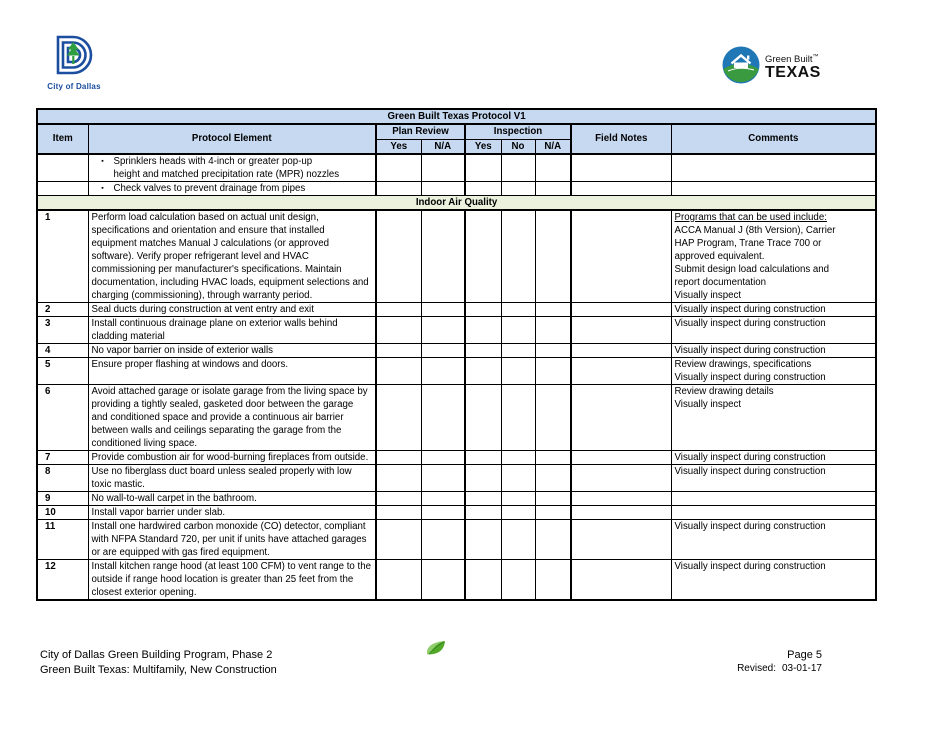  I want to click on protocol-text: Install vapor barrier under slab., so click(158, 512).